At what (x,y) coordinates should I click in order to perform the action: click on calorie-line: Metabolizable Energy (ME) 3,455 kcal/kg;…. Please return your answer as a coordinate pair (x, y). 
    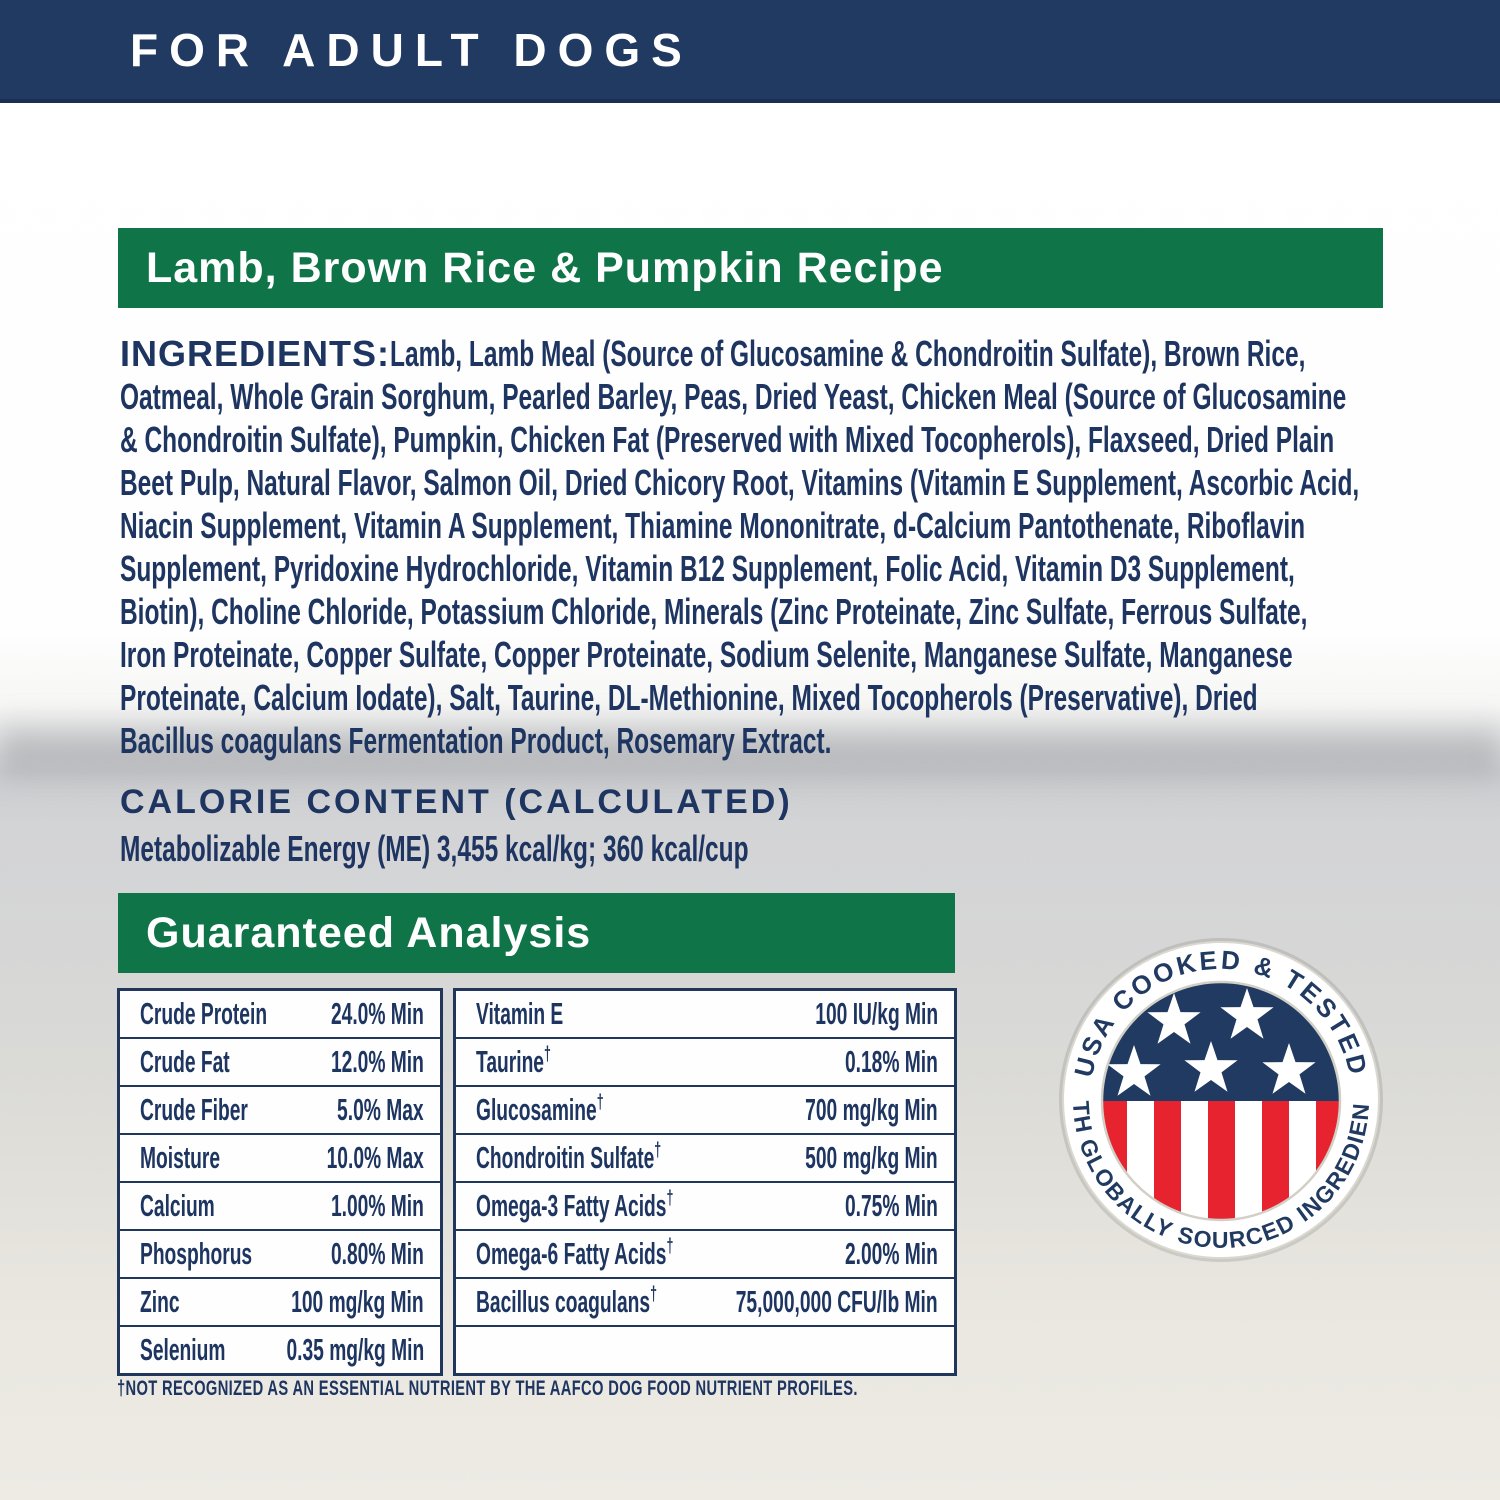
    Looking at the image, I should click on (582, 848).